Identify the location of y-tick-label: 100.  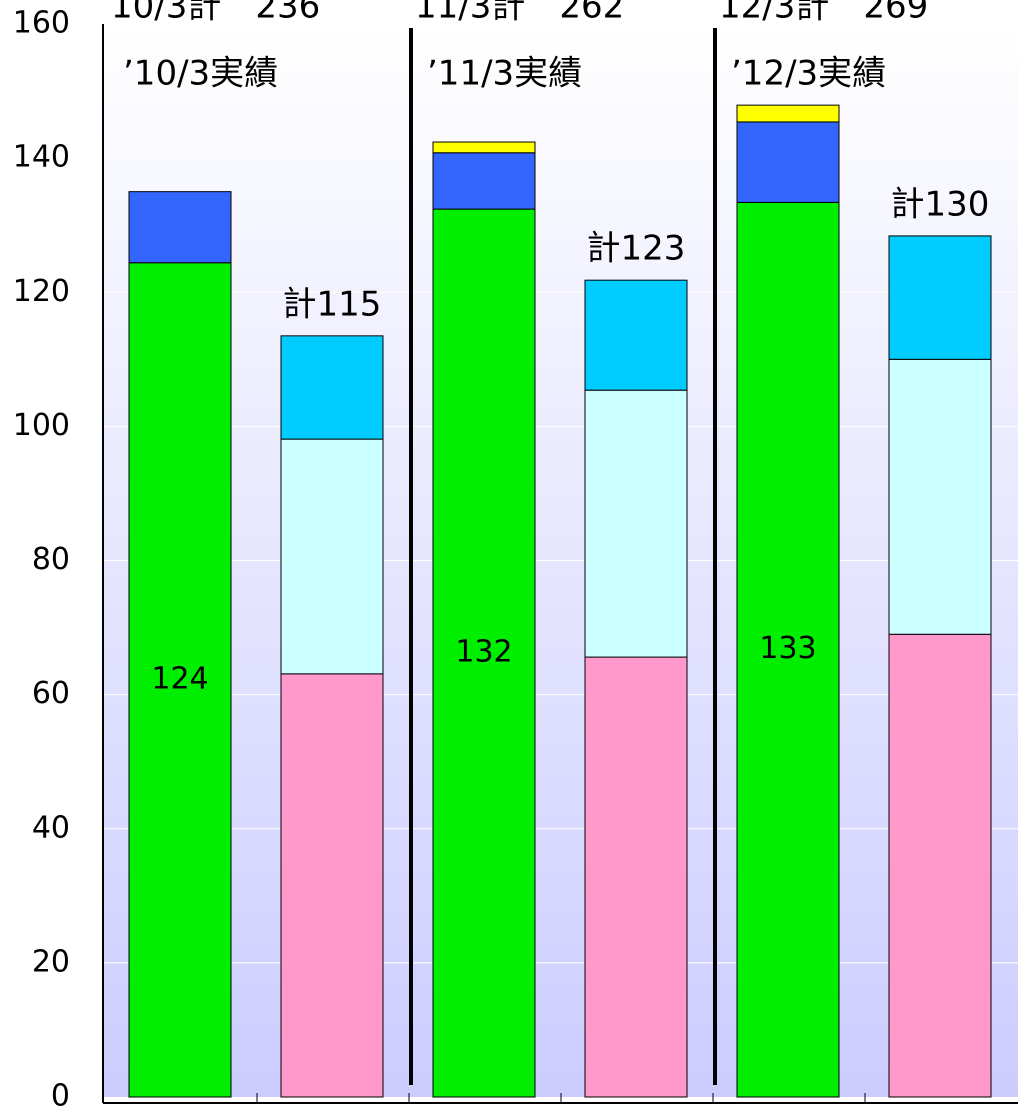
(41, 425).